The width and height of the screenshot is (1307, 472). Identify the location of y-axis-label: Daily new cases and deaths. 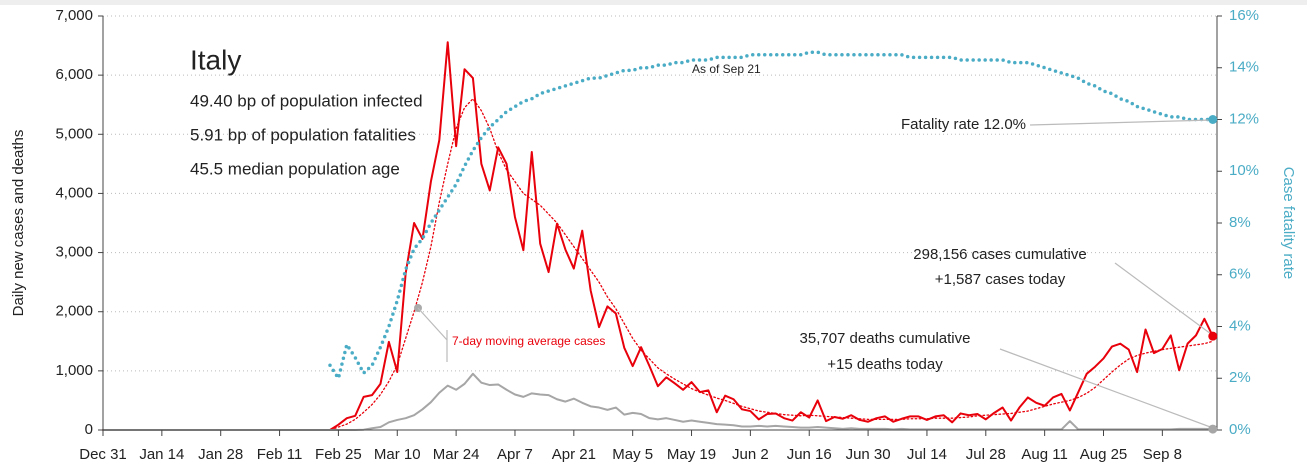
(18, 223).